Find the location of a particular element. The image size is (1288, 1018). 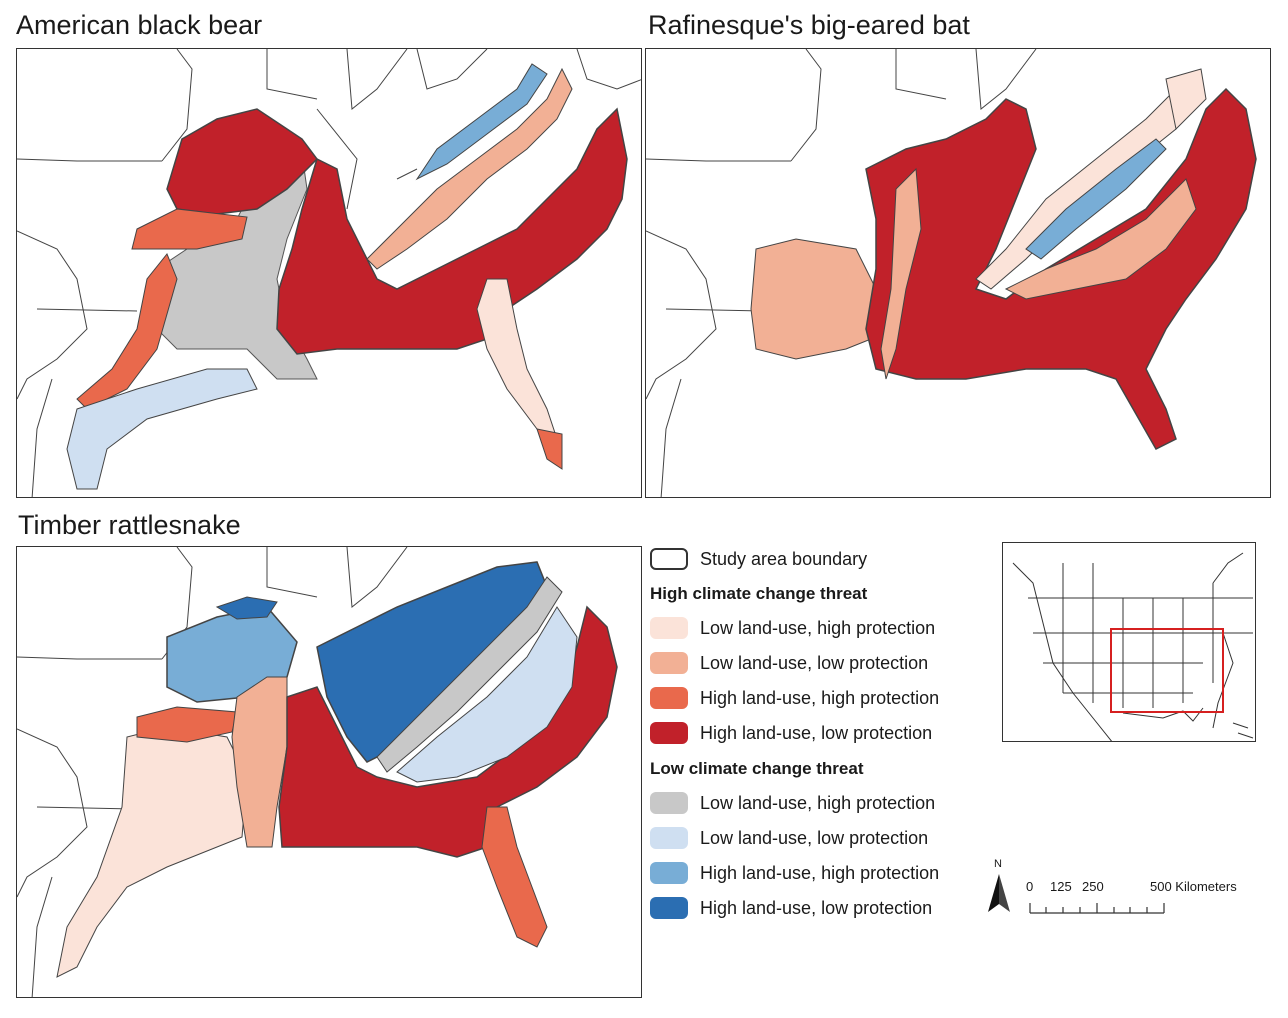

north-arrow-icon is located at coordinates (999, 893).